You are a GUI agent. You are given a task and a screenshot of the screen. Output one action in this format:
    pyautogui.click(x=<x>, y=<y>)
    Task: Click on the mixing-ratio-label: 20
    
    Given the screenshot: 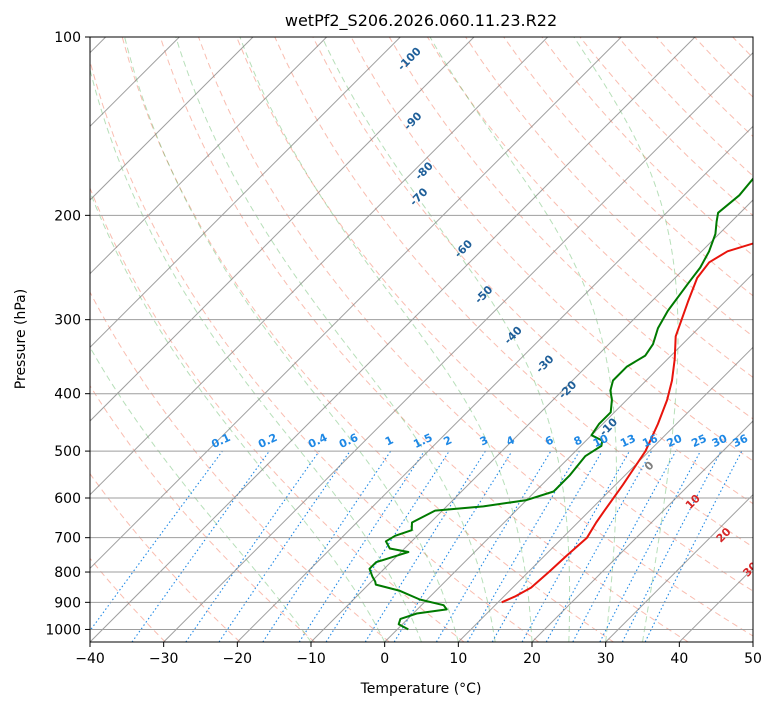 What is the action you would take?
    pyautogui.click(x=675, y=441)
    